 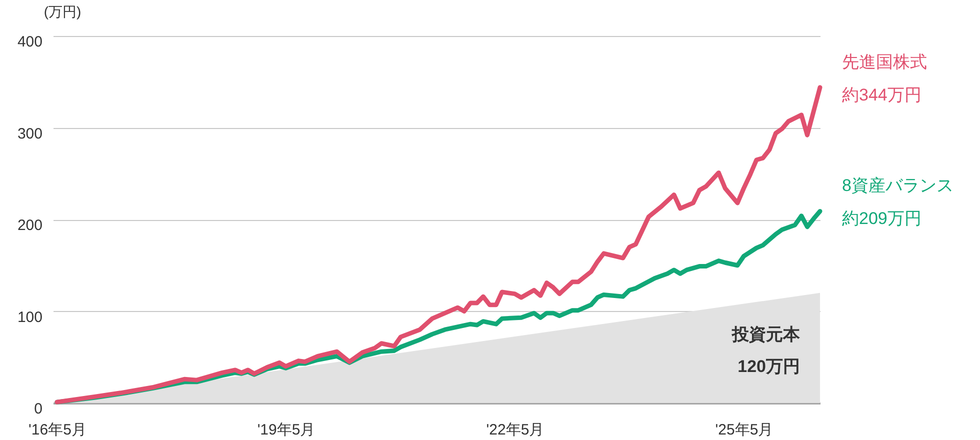 What do you see at coordinates (29, 133) in the screenshot?
I see `y-tick-label: 300` at bounding box center [29, 133].